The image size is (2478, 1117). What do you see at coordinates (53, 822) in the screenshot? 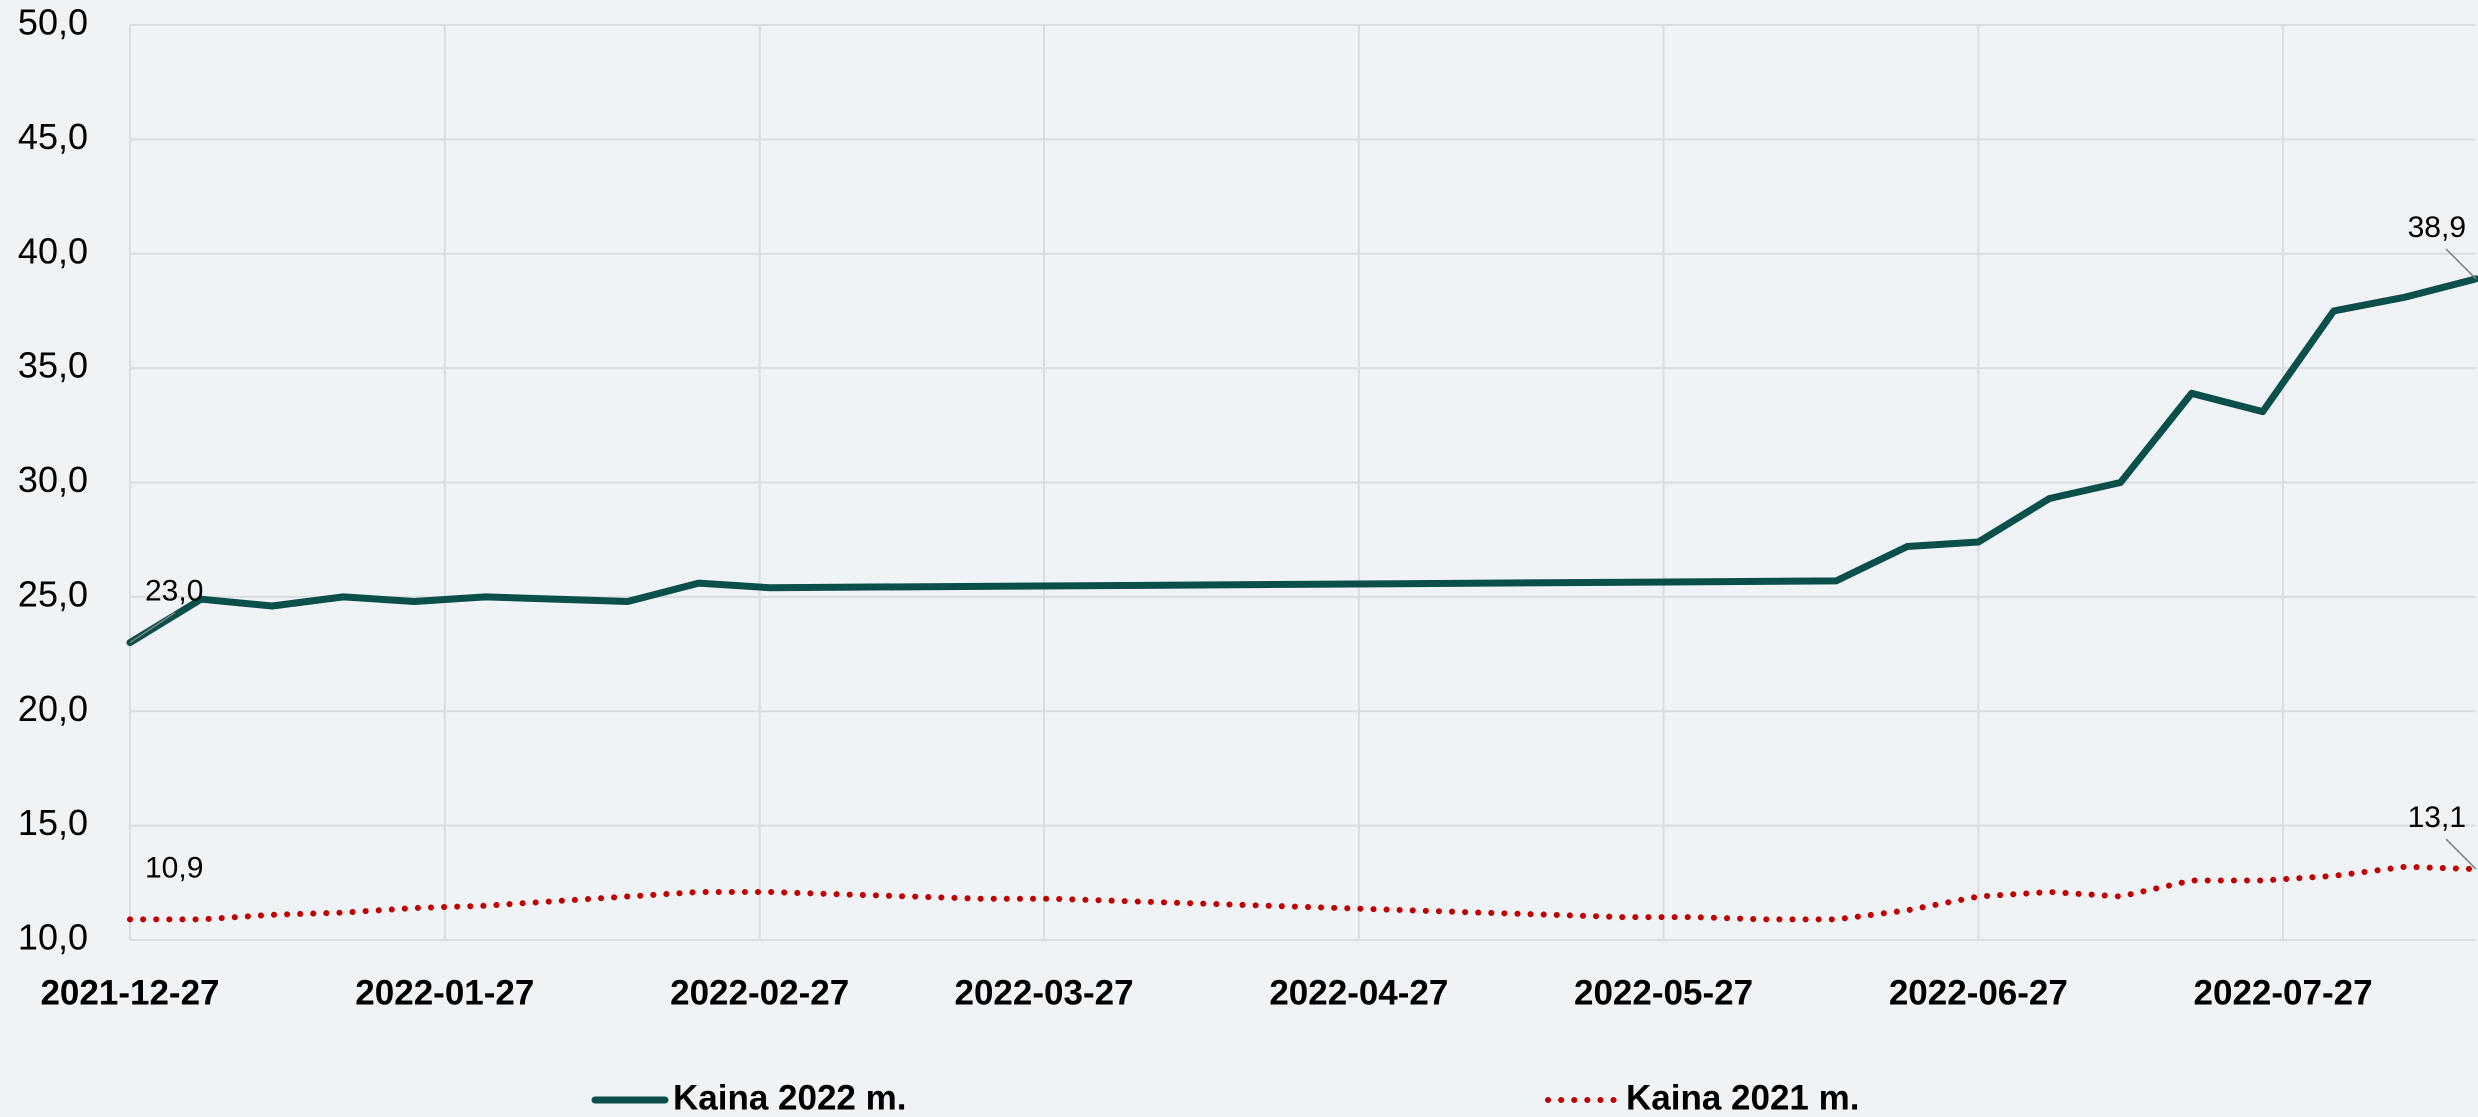
I see `y-tick-label: 15,0` at bounding box center [53, 822].